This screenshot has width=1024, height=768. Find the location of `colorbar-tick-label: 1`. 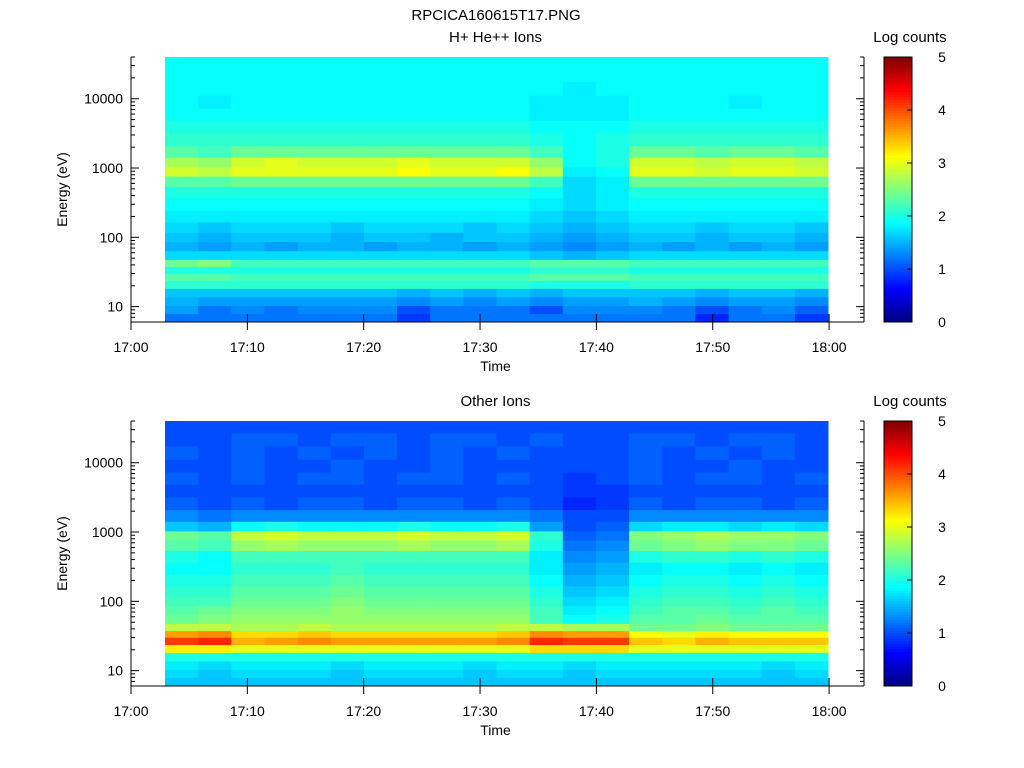

colorbar-tick-label: 1 is located at coordinates (942, 269).